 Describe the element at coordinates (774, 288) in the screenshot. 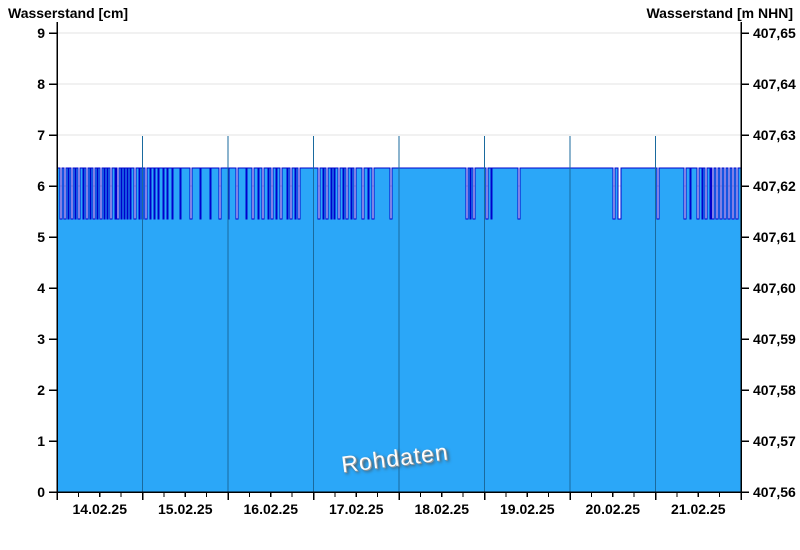

I see `right-tick-label: 407,60` at that location.